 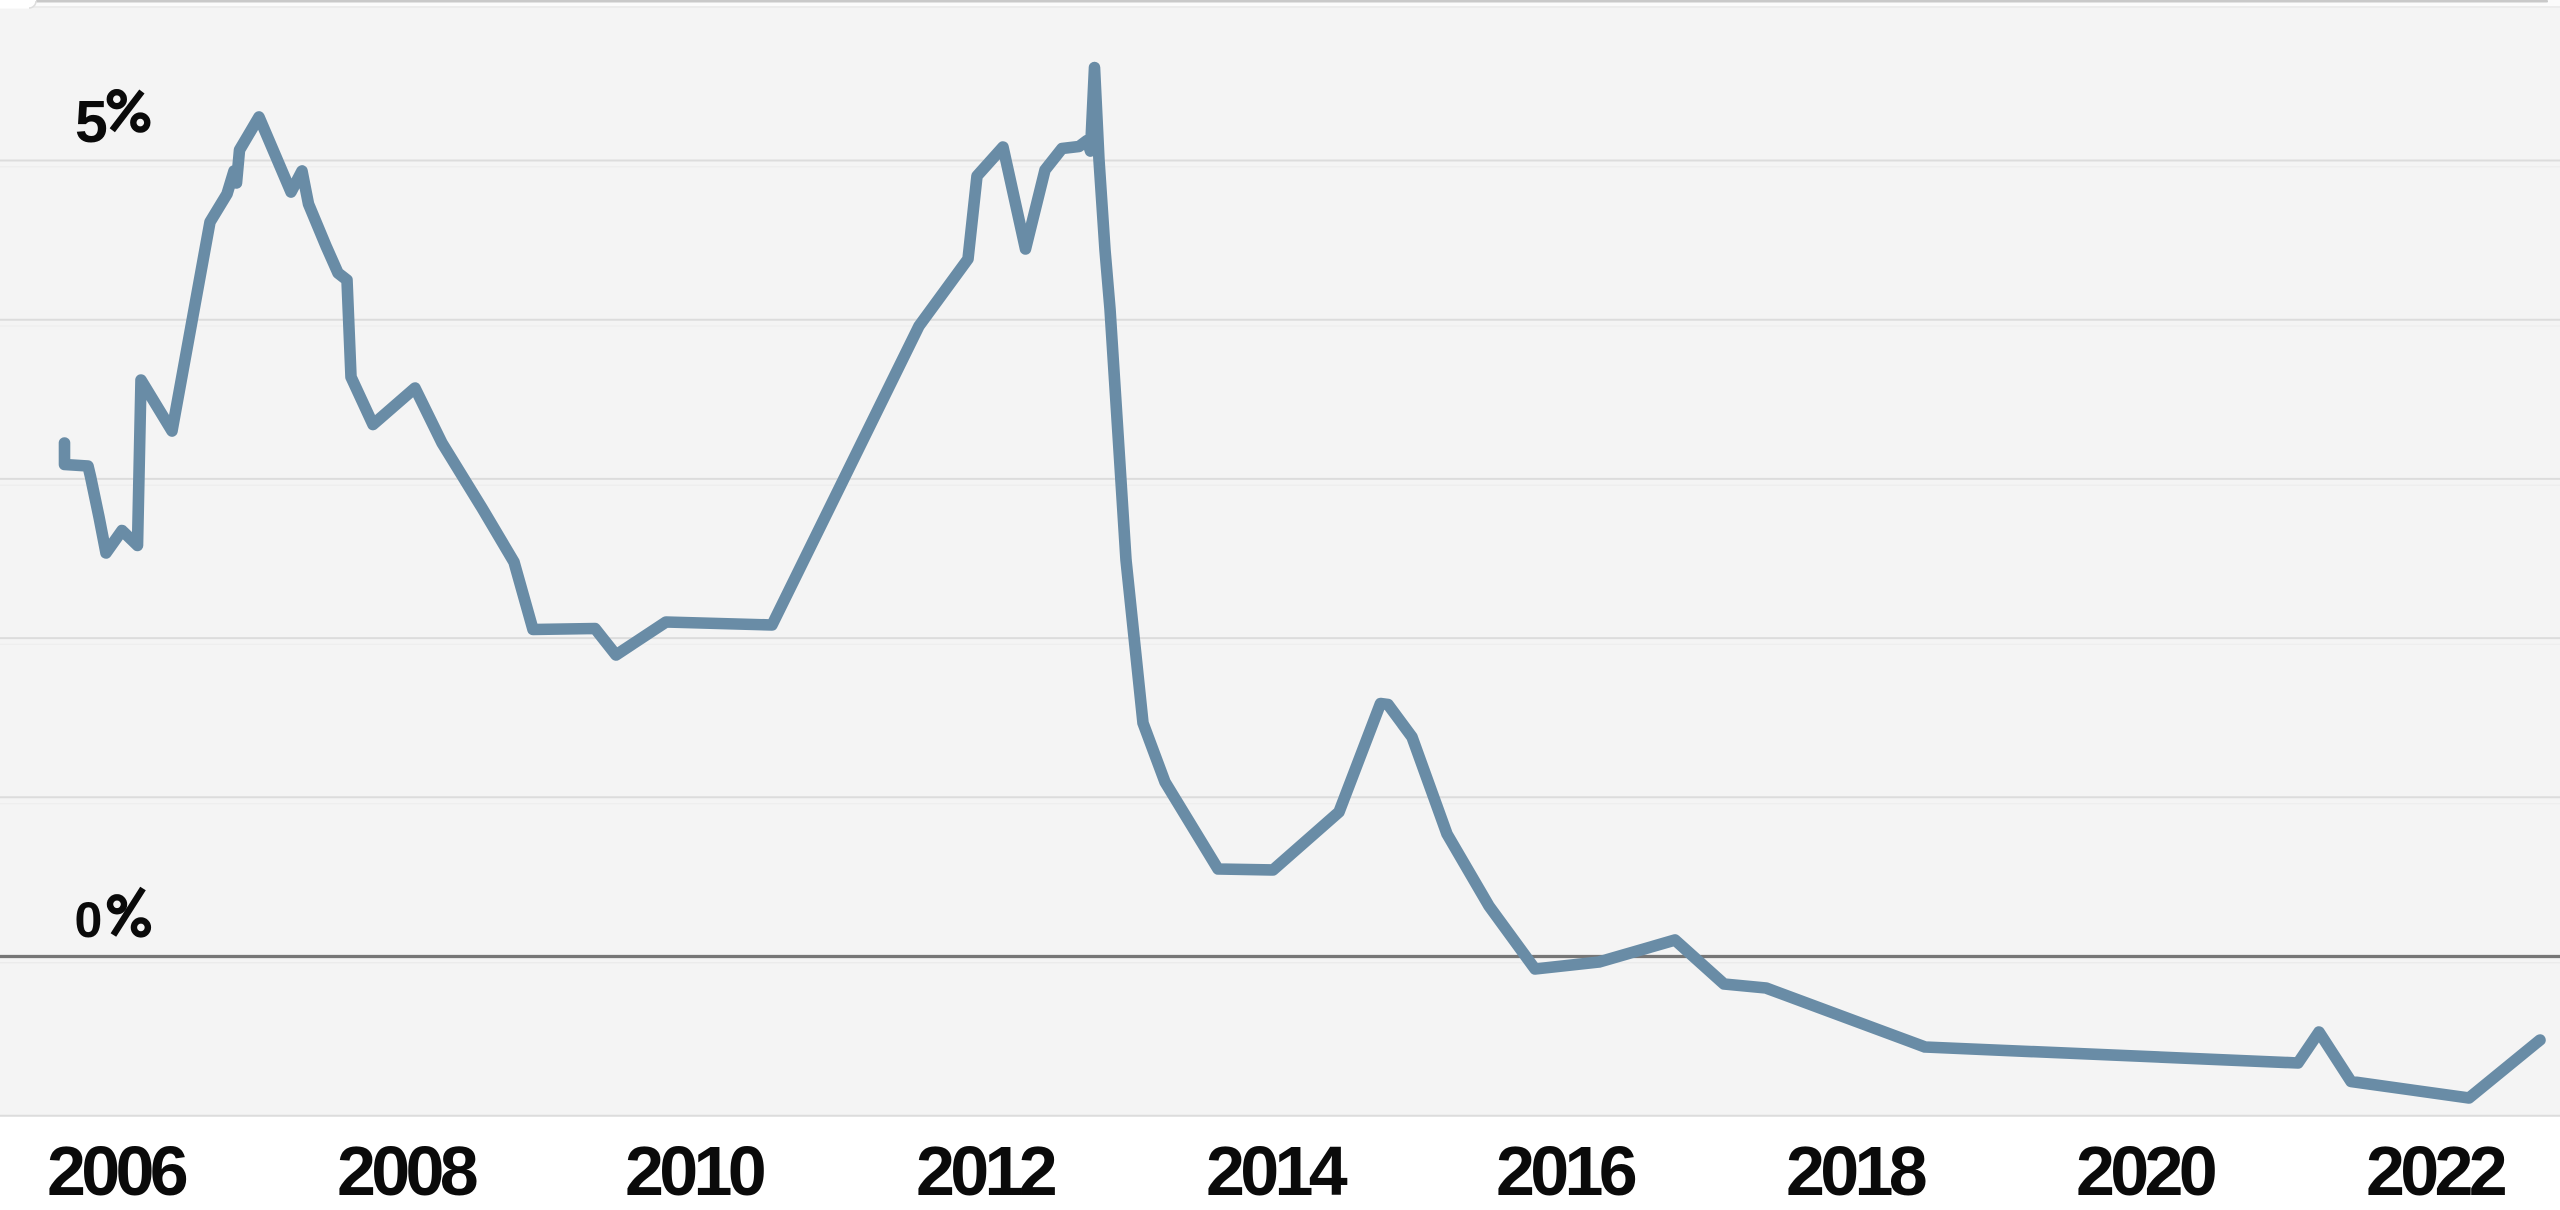 I want to click on svg-text: 2022, so click(x=2436, y=1168).